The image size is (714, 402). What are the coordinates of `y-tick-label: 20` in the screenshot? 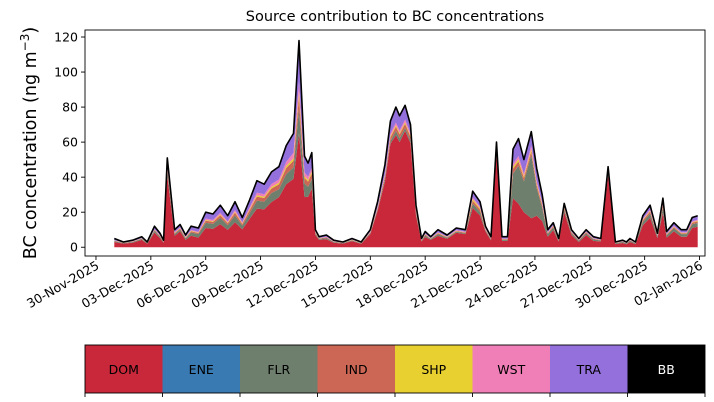 It's located at (70, 212).